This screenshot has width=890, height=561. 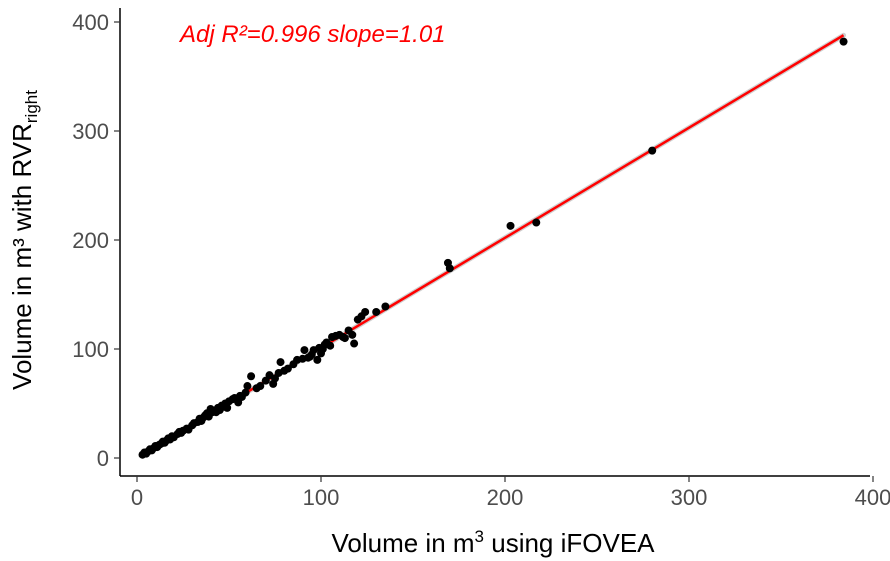 What do you see at coordinates (90, 349) in the screenshot?
I see `y-tick-label: 100` at bounding box center [90, 349].